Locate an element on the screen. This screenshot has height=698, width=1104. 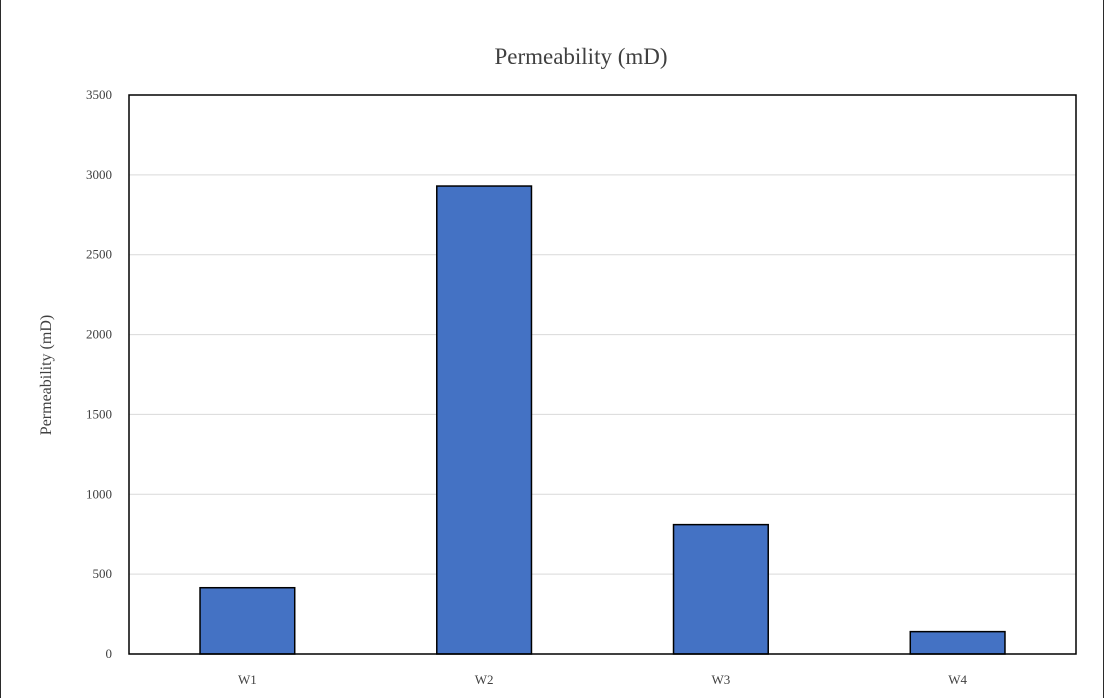
x-tick-label: W4 is located at coordinates (957, 679).